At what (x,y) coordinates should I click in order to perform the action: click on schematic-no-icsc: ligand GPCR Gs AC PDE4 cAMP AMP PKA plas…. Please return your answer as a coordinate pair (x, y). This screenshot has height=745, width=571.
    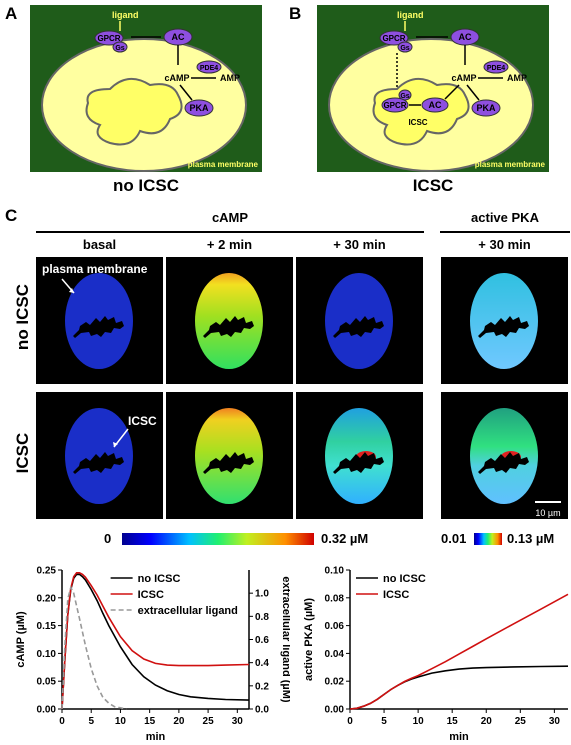
    Looking at the image, I should click on (146, 88).